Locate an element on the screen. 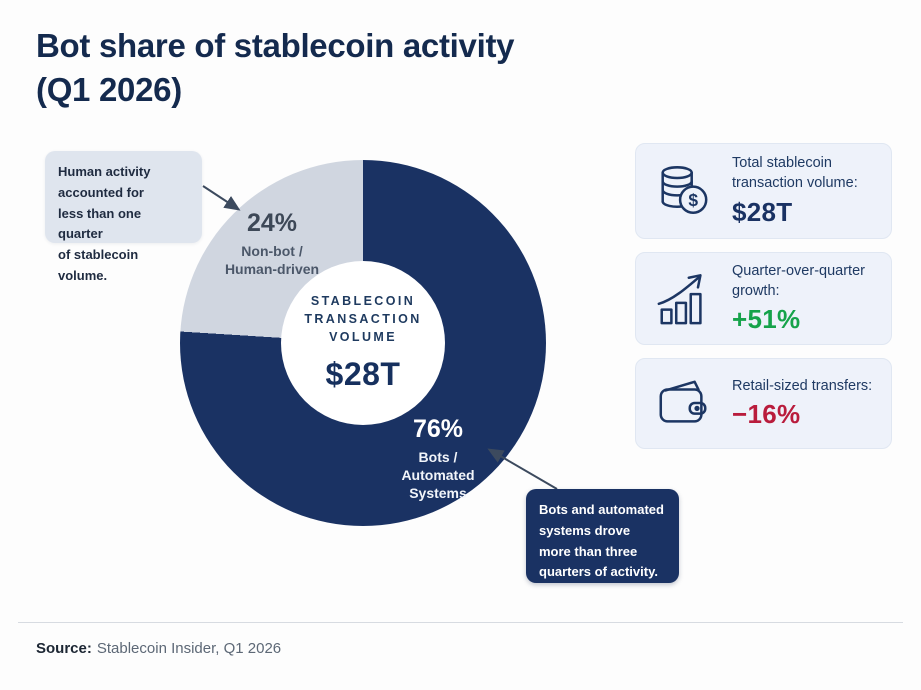  coins-dollar-icon: $ is located at coordinates (683, 191).